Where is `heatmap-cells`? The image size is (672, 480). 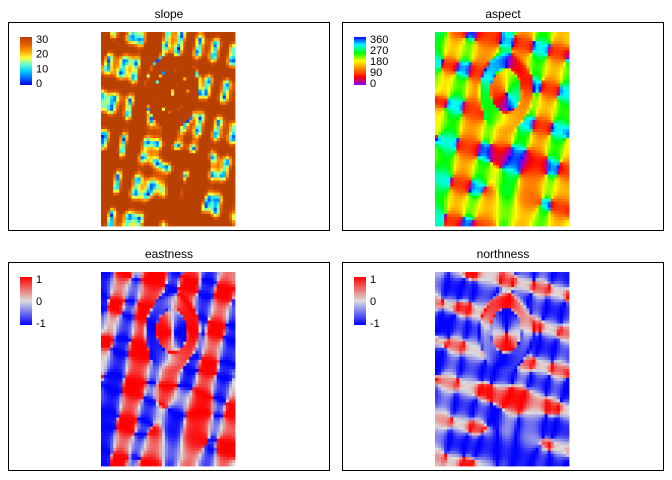 heatmap-cells is located at coordinates (502, 129).